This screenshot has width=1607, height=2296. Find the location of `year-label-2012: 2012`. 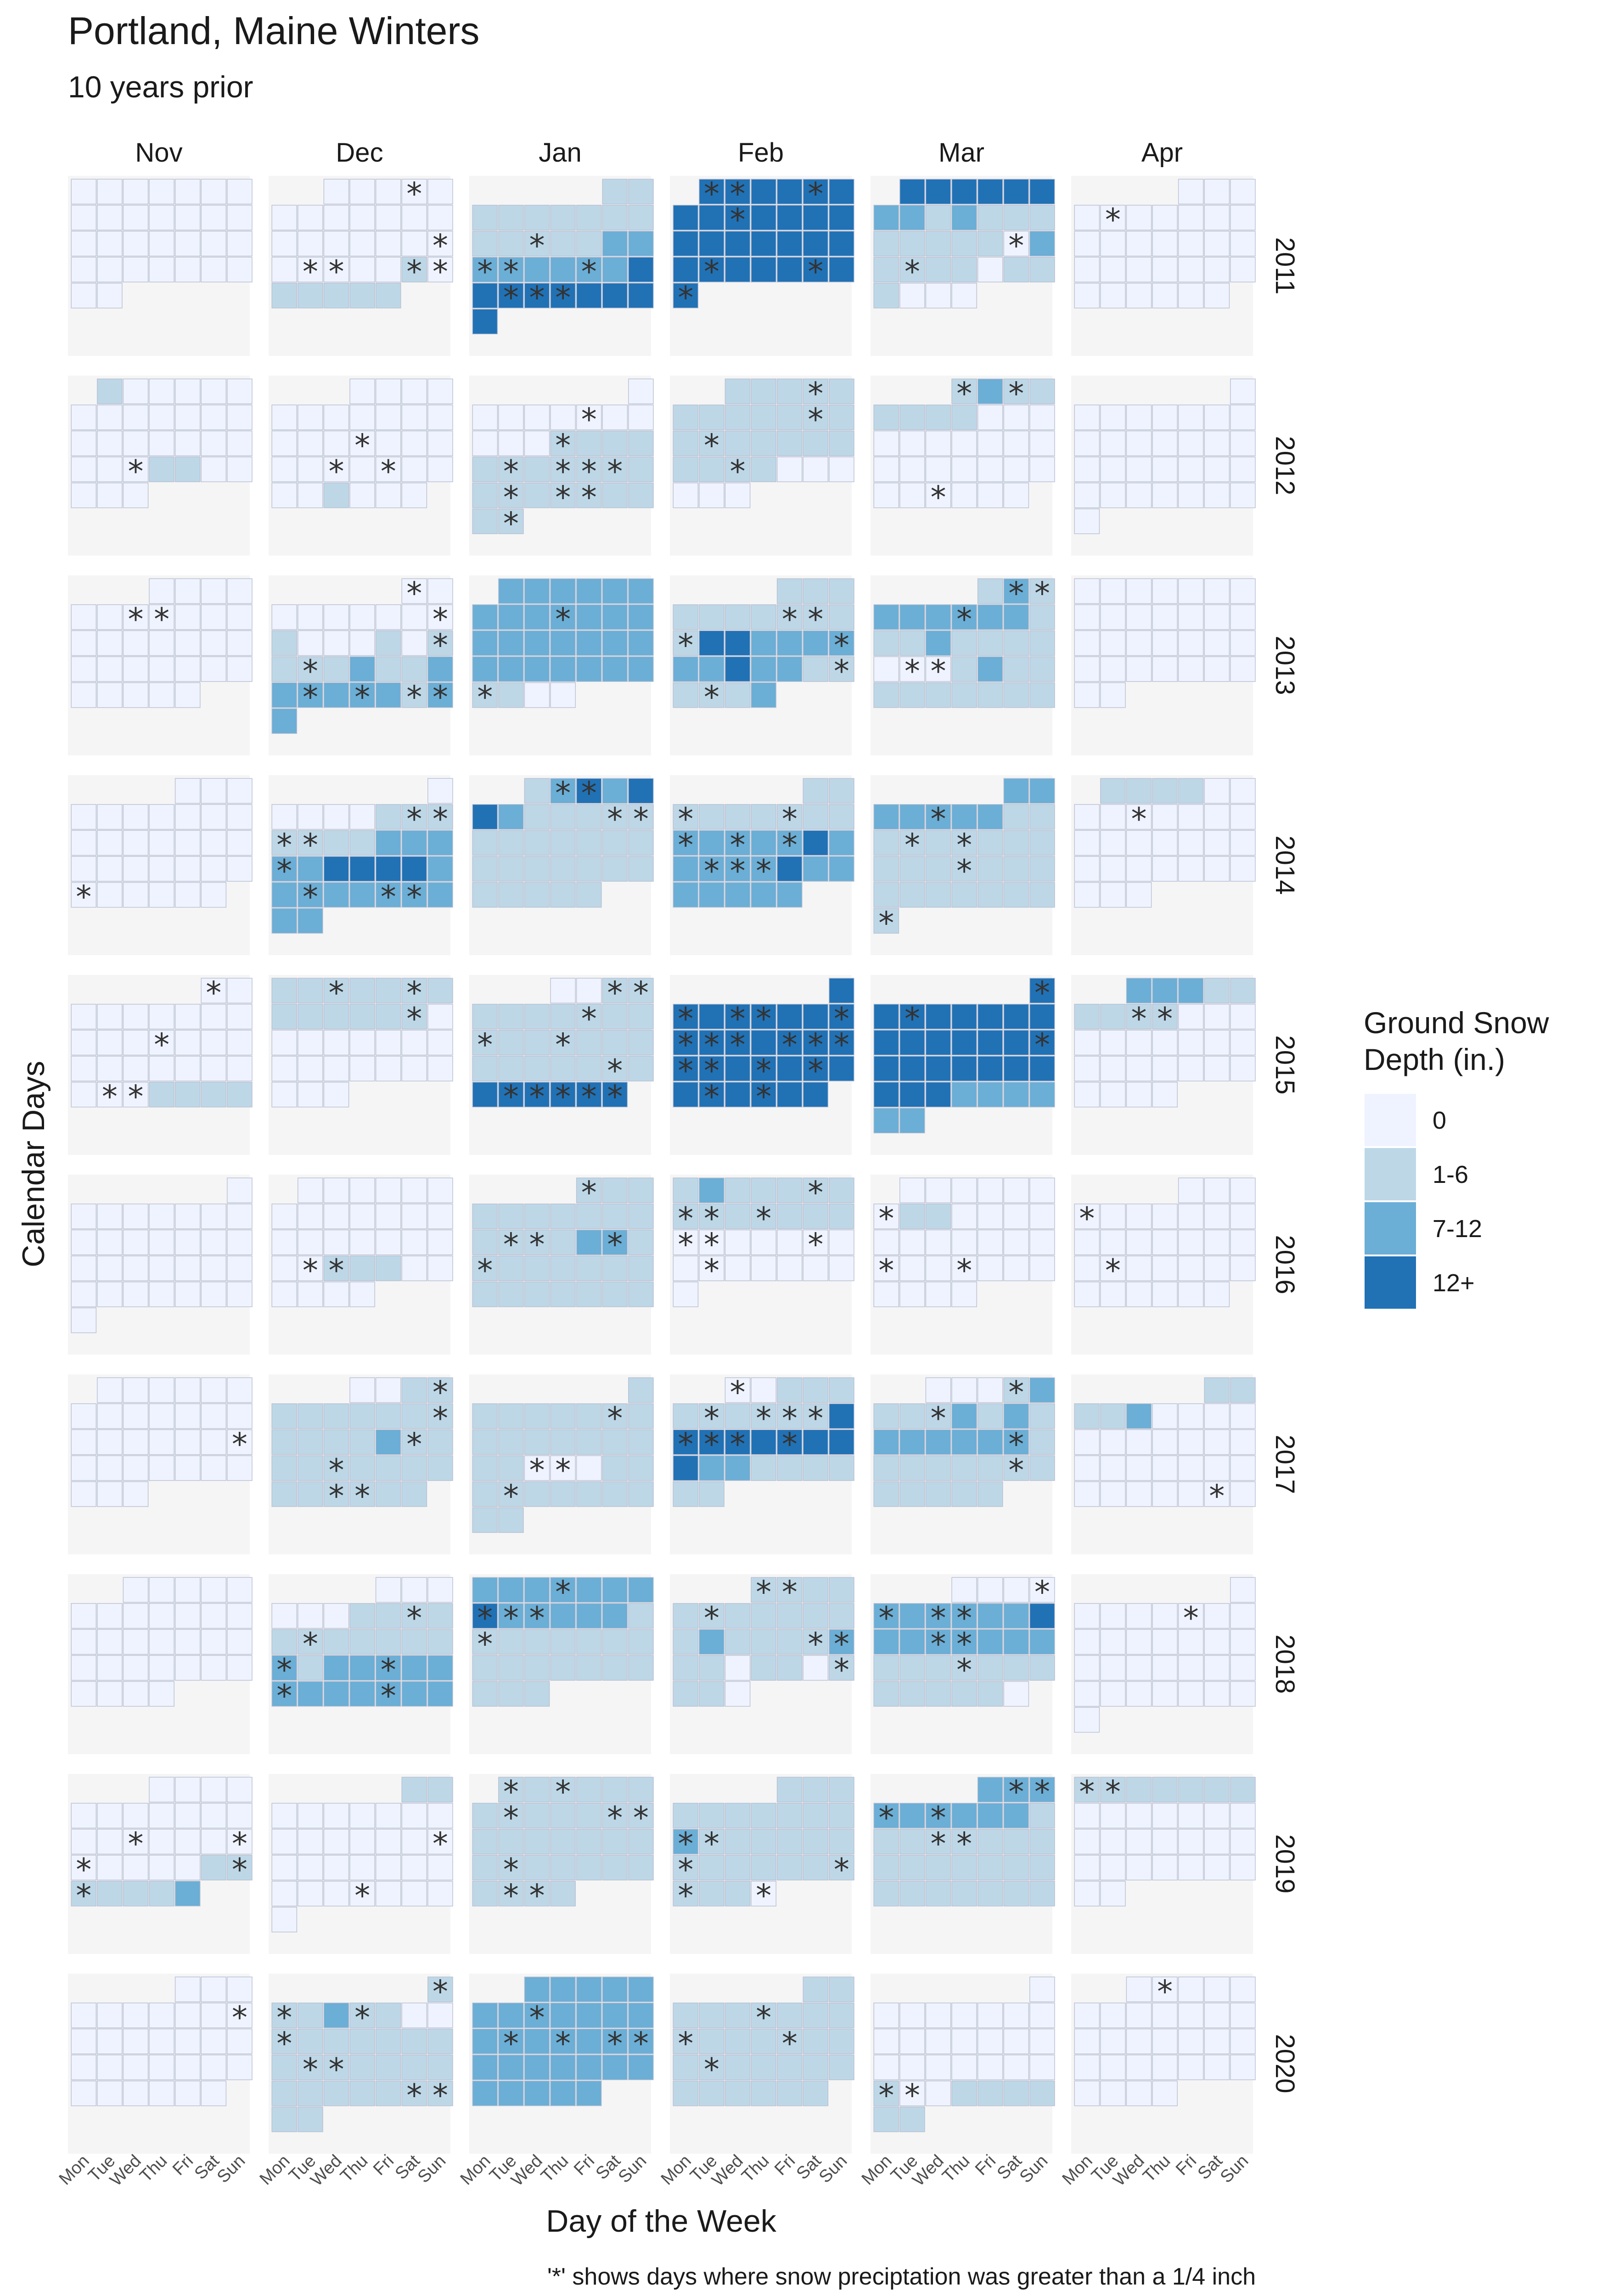

year-label-2012: 2012 is located at coordinates (1285, 465).